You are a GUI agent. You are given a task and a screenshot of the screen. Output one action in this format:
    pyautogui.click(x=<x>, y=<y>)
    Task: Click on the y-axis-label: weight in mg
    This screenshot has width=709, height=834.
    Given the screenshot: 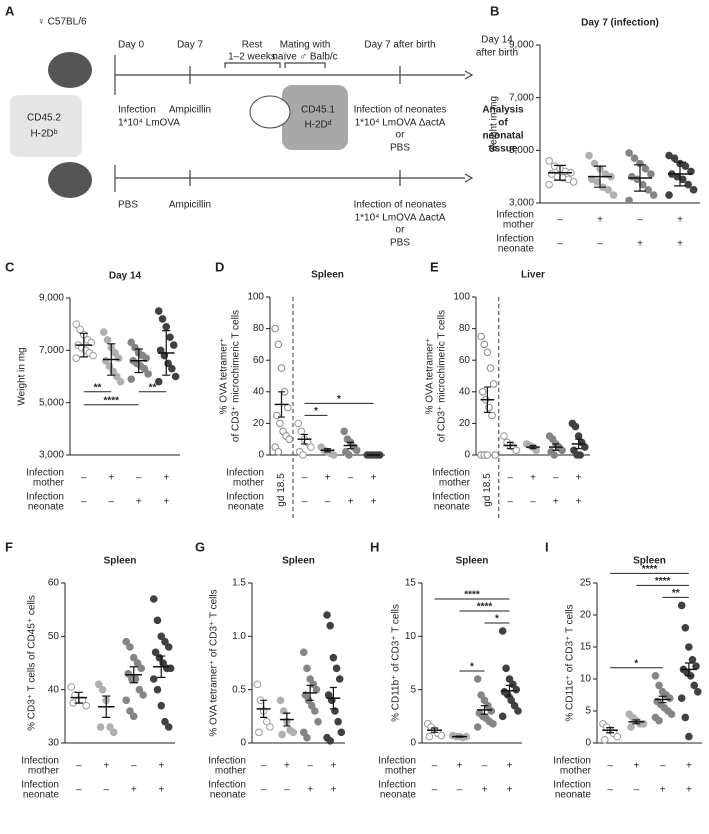 What is the action you would take?
    pyautogui.click(x=494, y=124)
    